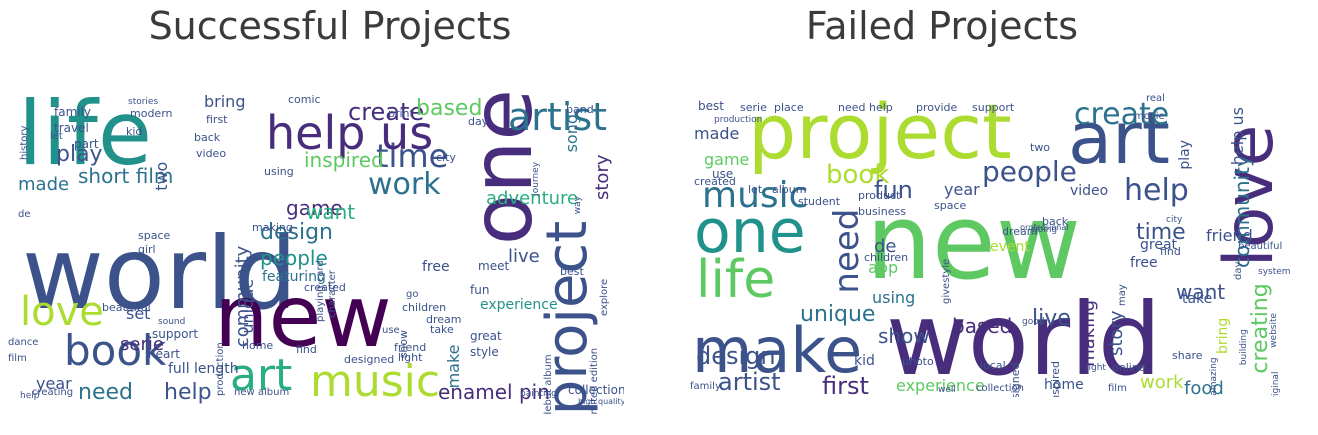 The height and width of the screenshot is (435, 1318). What do you see at coordinates (580, 109) in the screenshot?
I see `word-succ-61: band` at bounding box center [580, 109].